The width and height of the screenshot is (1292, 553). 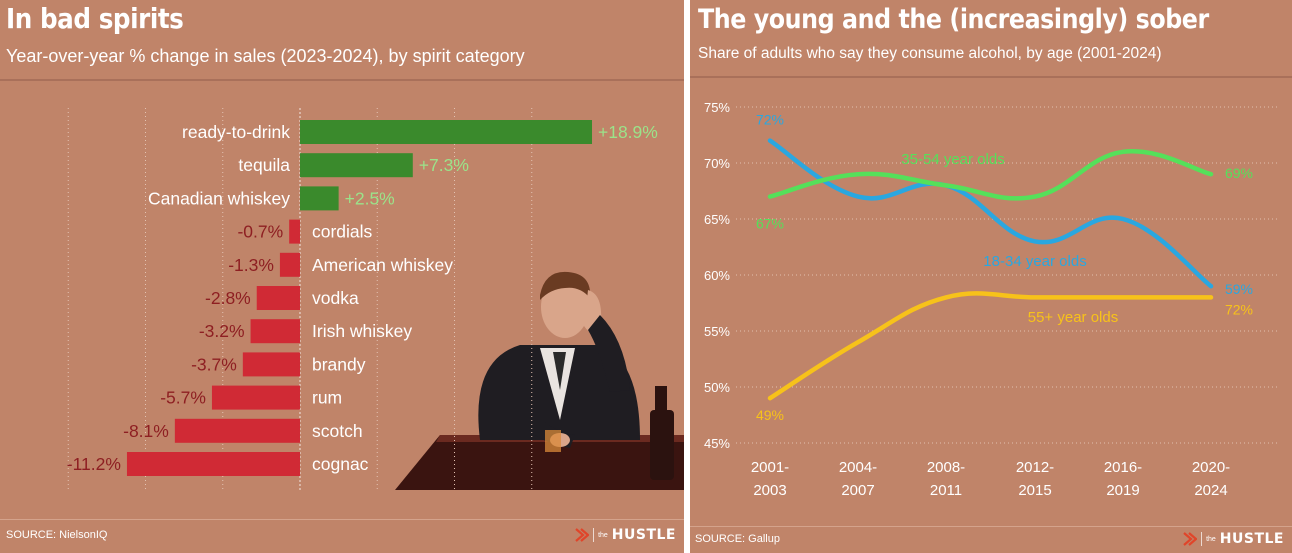 What do you see at coordinates (717, 331) in the screenshot?
I see `y-tick-label: 55%` at bounding box center [717, 331].